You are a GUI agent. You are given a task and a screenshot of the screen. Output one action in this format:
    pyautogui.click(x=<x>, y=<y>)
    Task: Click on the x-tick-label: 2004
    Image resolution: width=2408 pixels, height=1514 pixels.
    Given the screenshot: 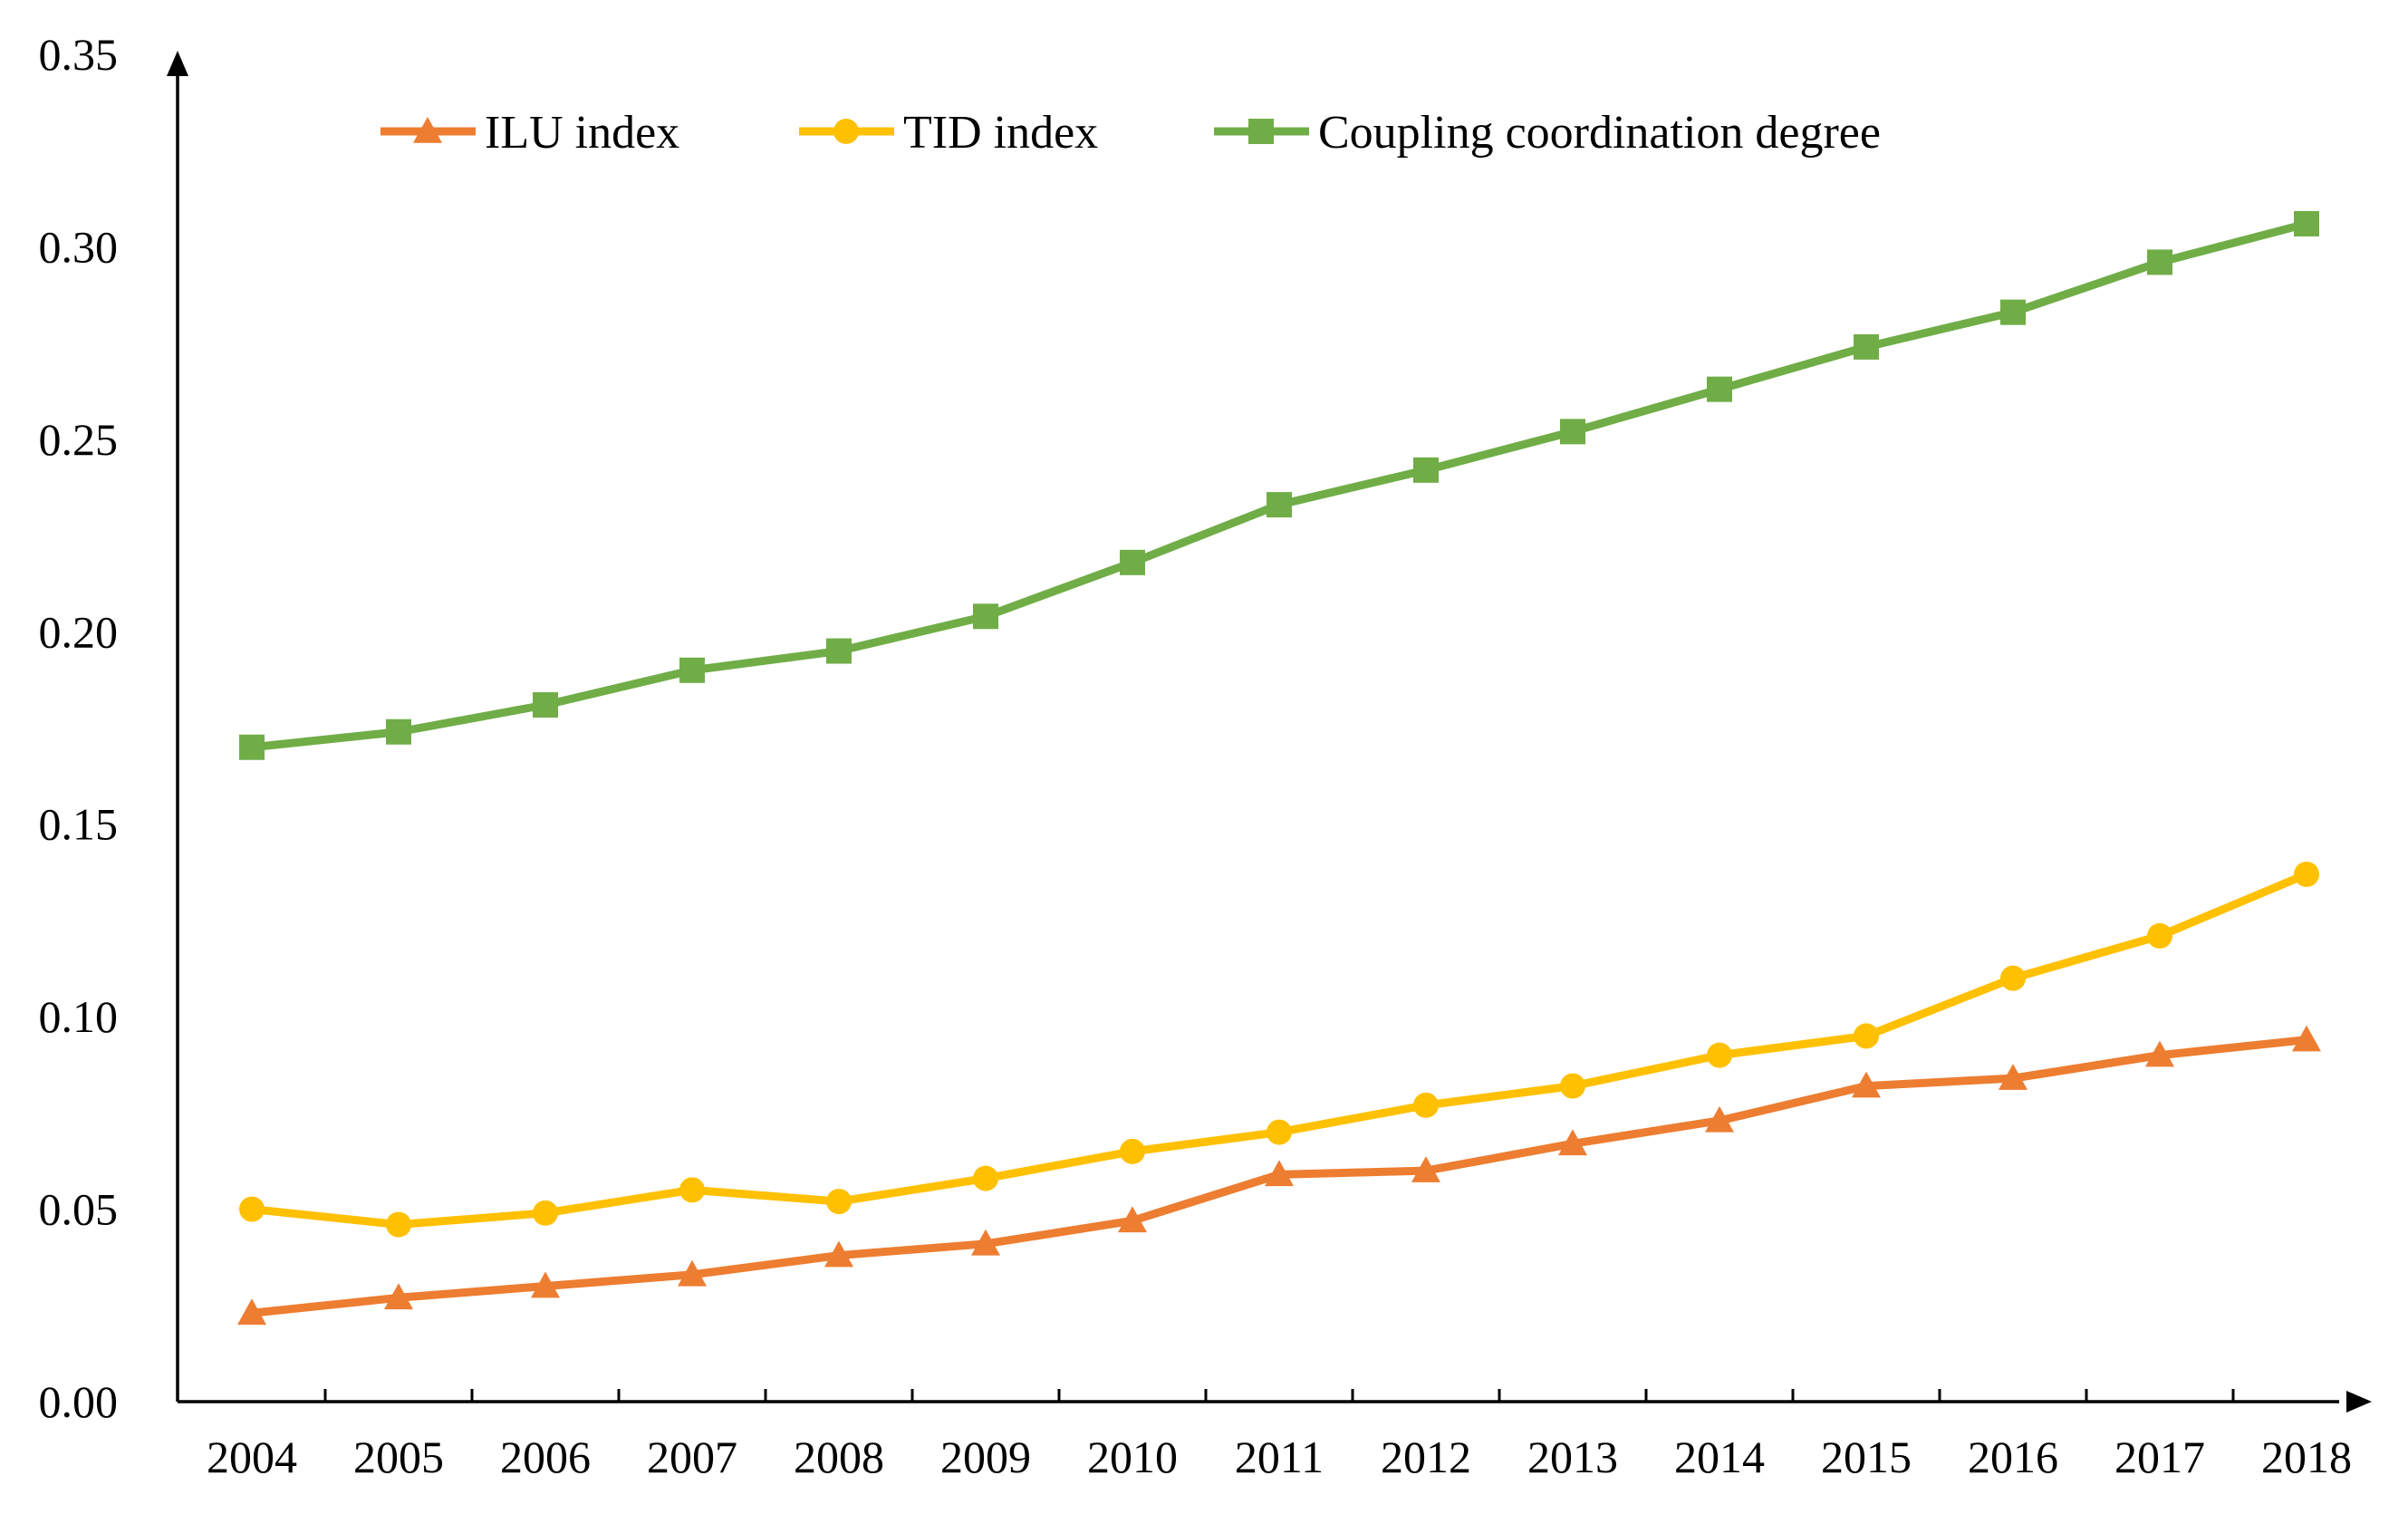 What is the action you would take?
    pyautogui.click(x=252, y=1457)
    